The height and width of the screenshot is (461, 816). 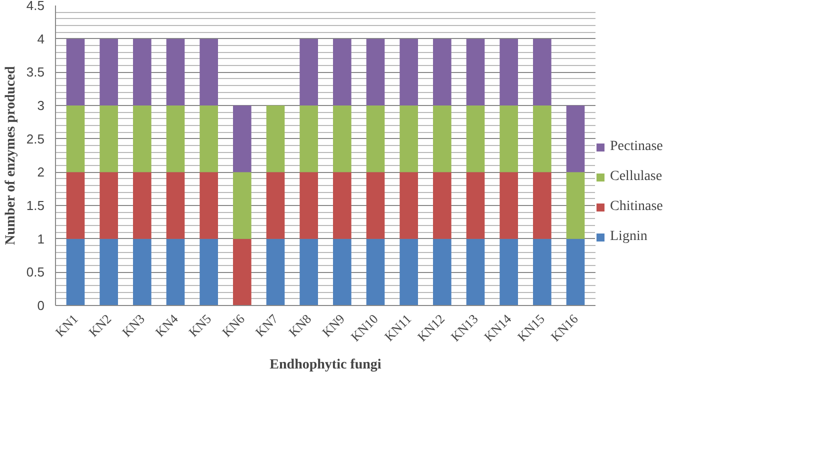 What do you see at coordinates (35, 6) in the screenshot?
I see `y-tick-label: 4.5` at bounding box center [35, 6].